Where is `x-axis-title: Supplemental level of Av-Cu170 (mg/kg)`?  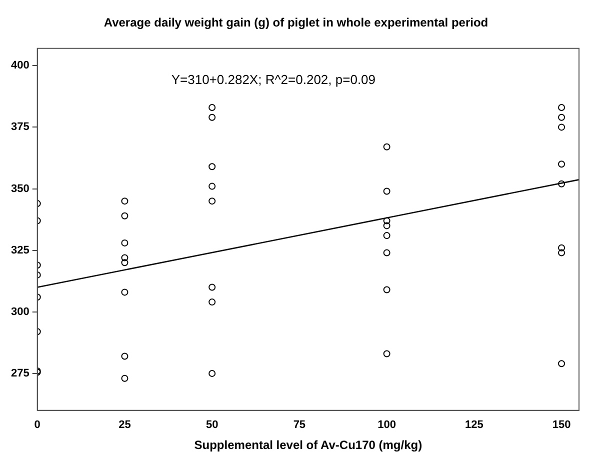
x-axis-title: Supplemental level of Av-Cu170 (mg/kg) is located at coordinates (308, 445).